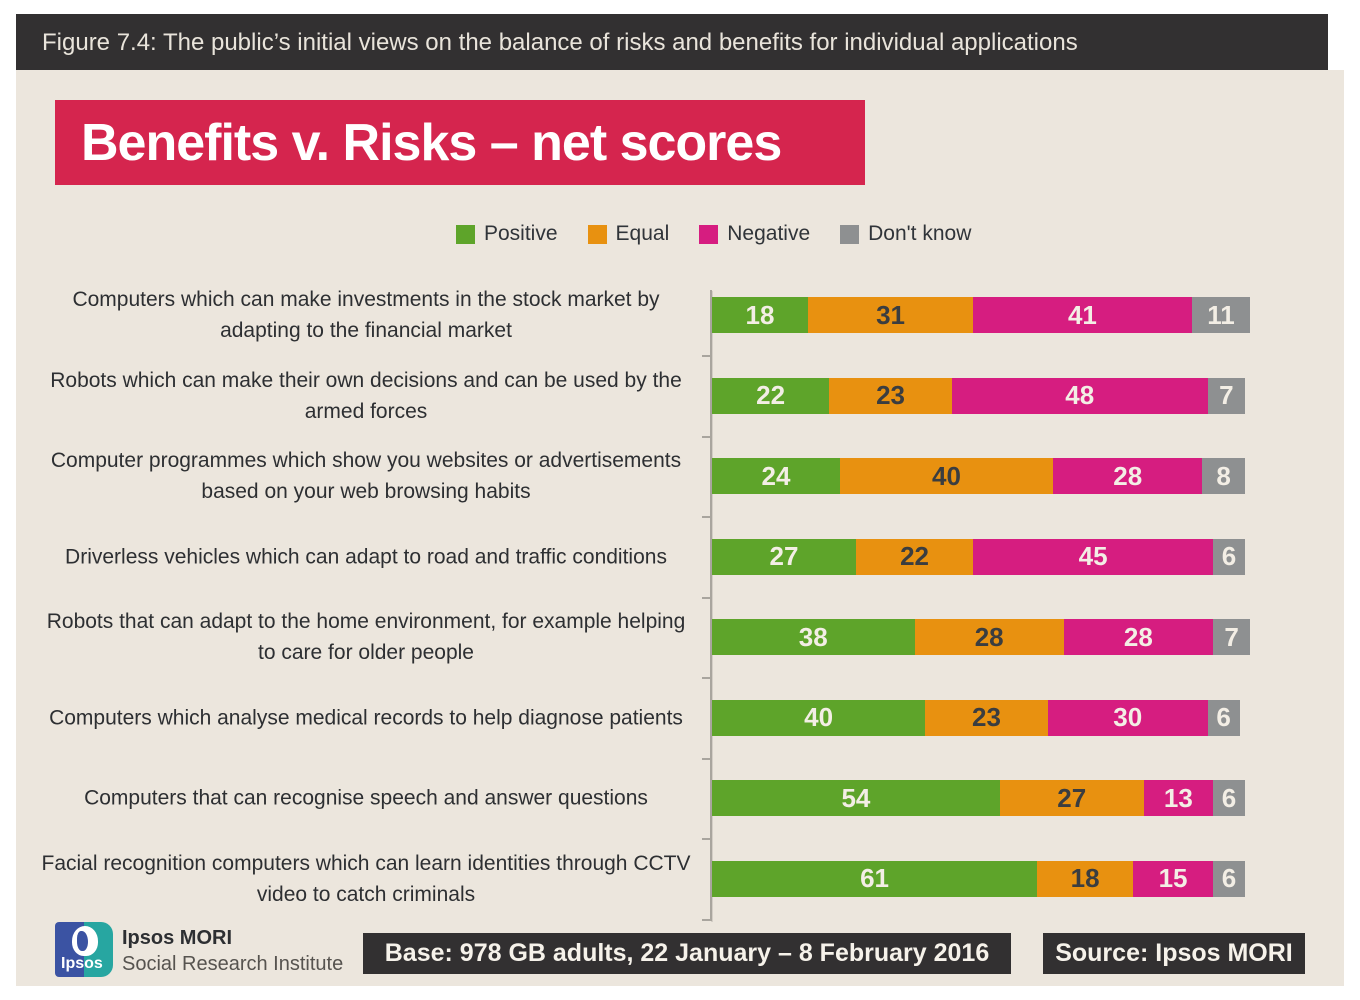 This screenshot has width=1360, height=1000. I want to click on bar-segment-positive: 61, so click(875, 878).